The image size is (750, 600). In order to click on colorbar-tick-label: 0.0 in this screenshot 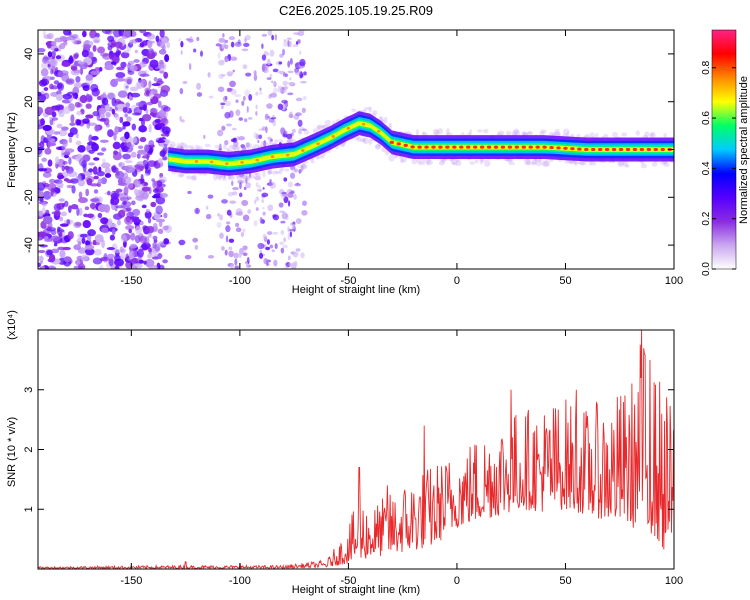, I will do `click(706, 269)`.